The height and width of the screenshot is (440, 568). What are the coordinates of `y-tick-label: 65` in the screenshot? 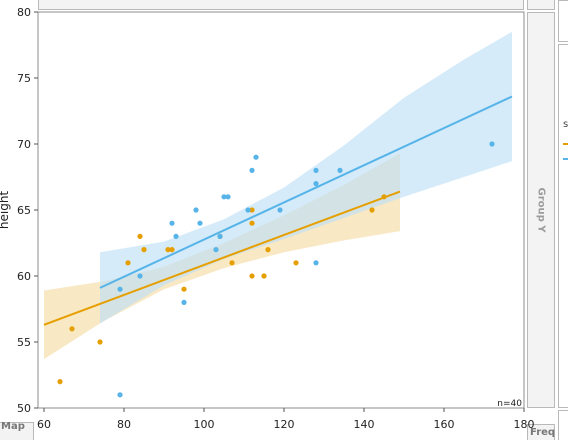 It's located at (24, 210).